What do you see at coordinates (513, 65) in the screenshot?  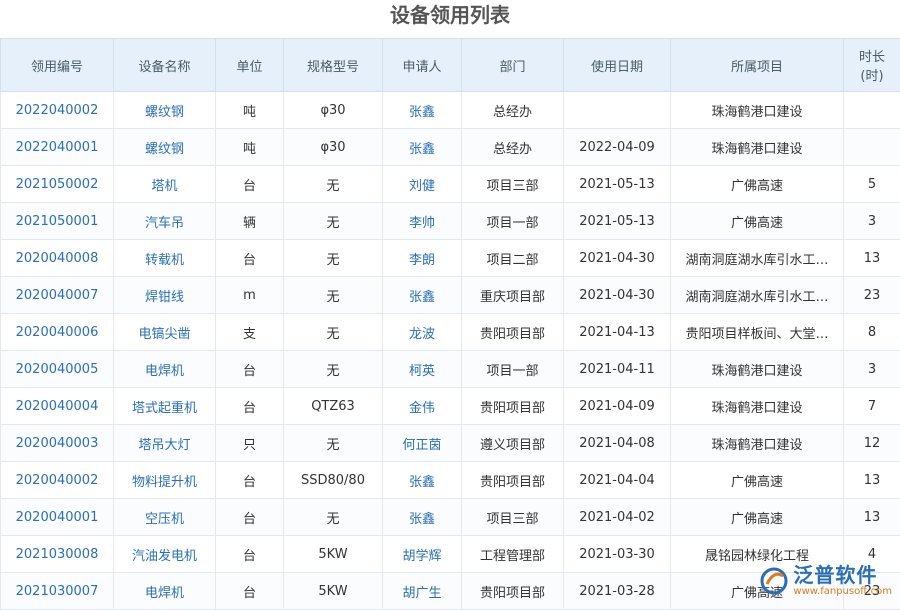 I see `column-header: 部门` at bounding box center [513, 65].